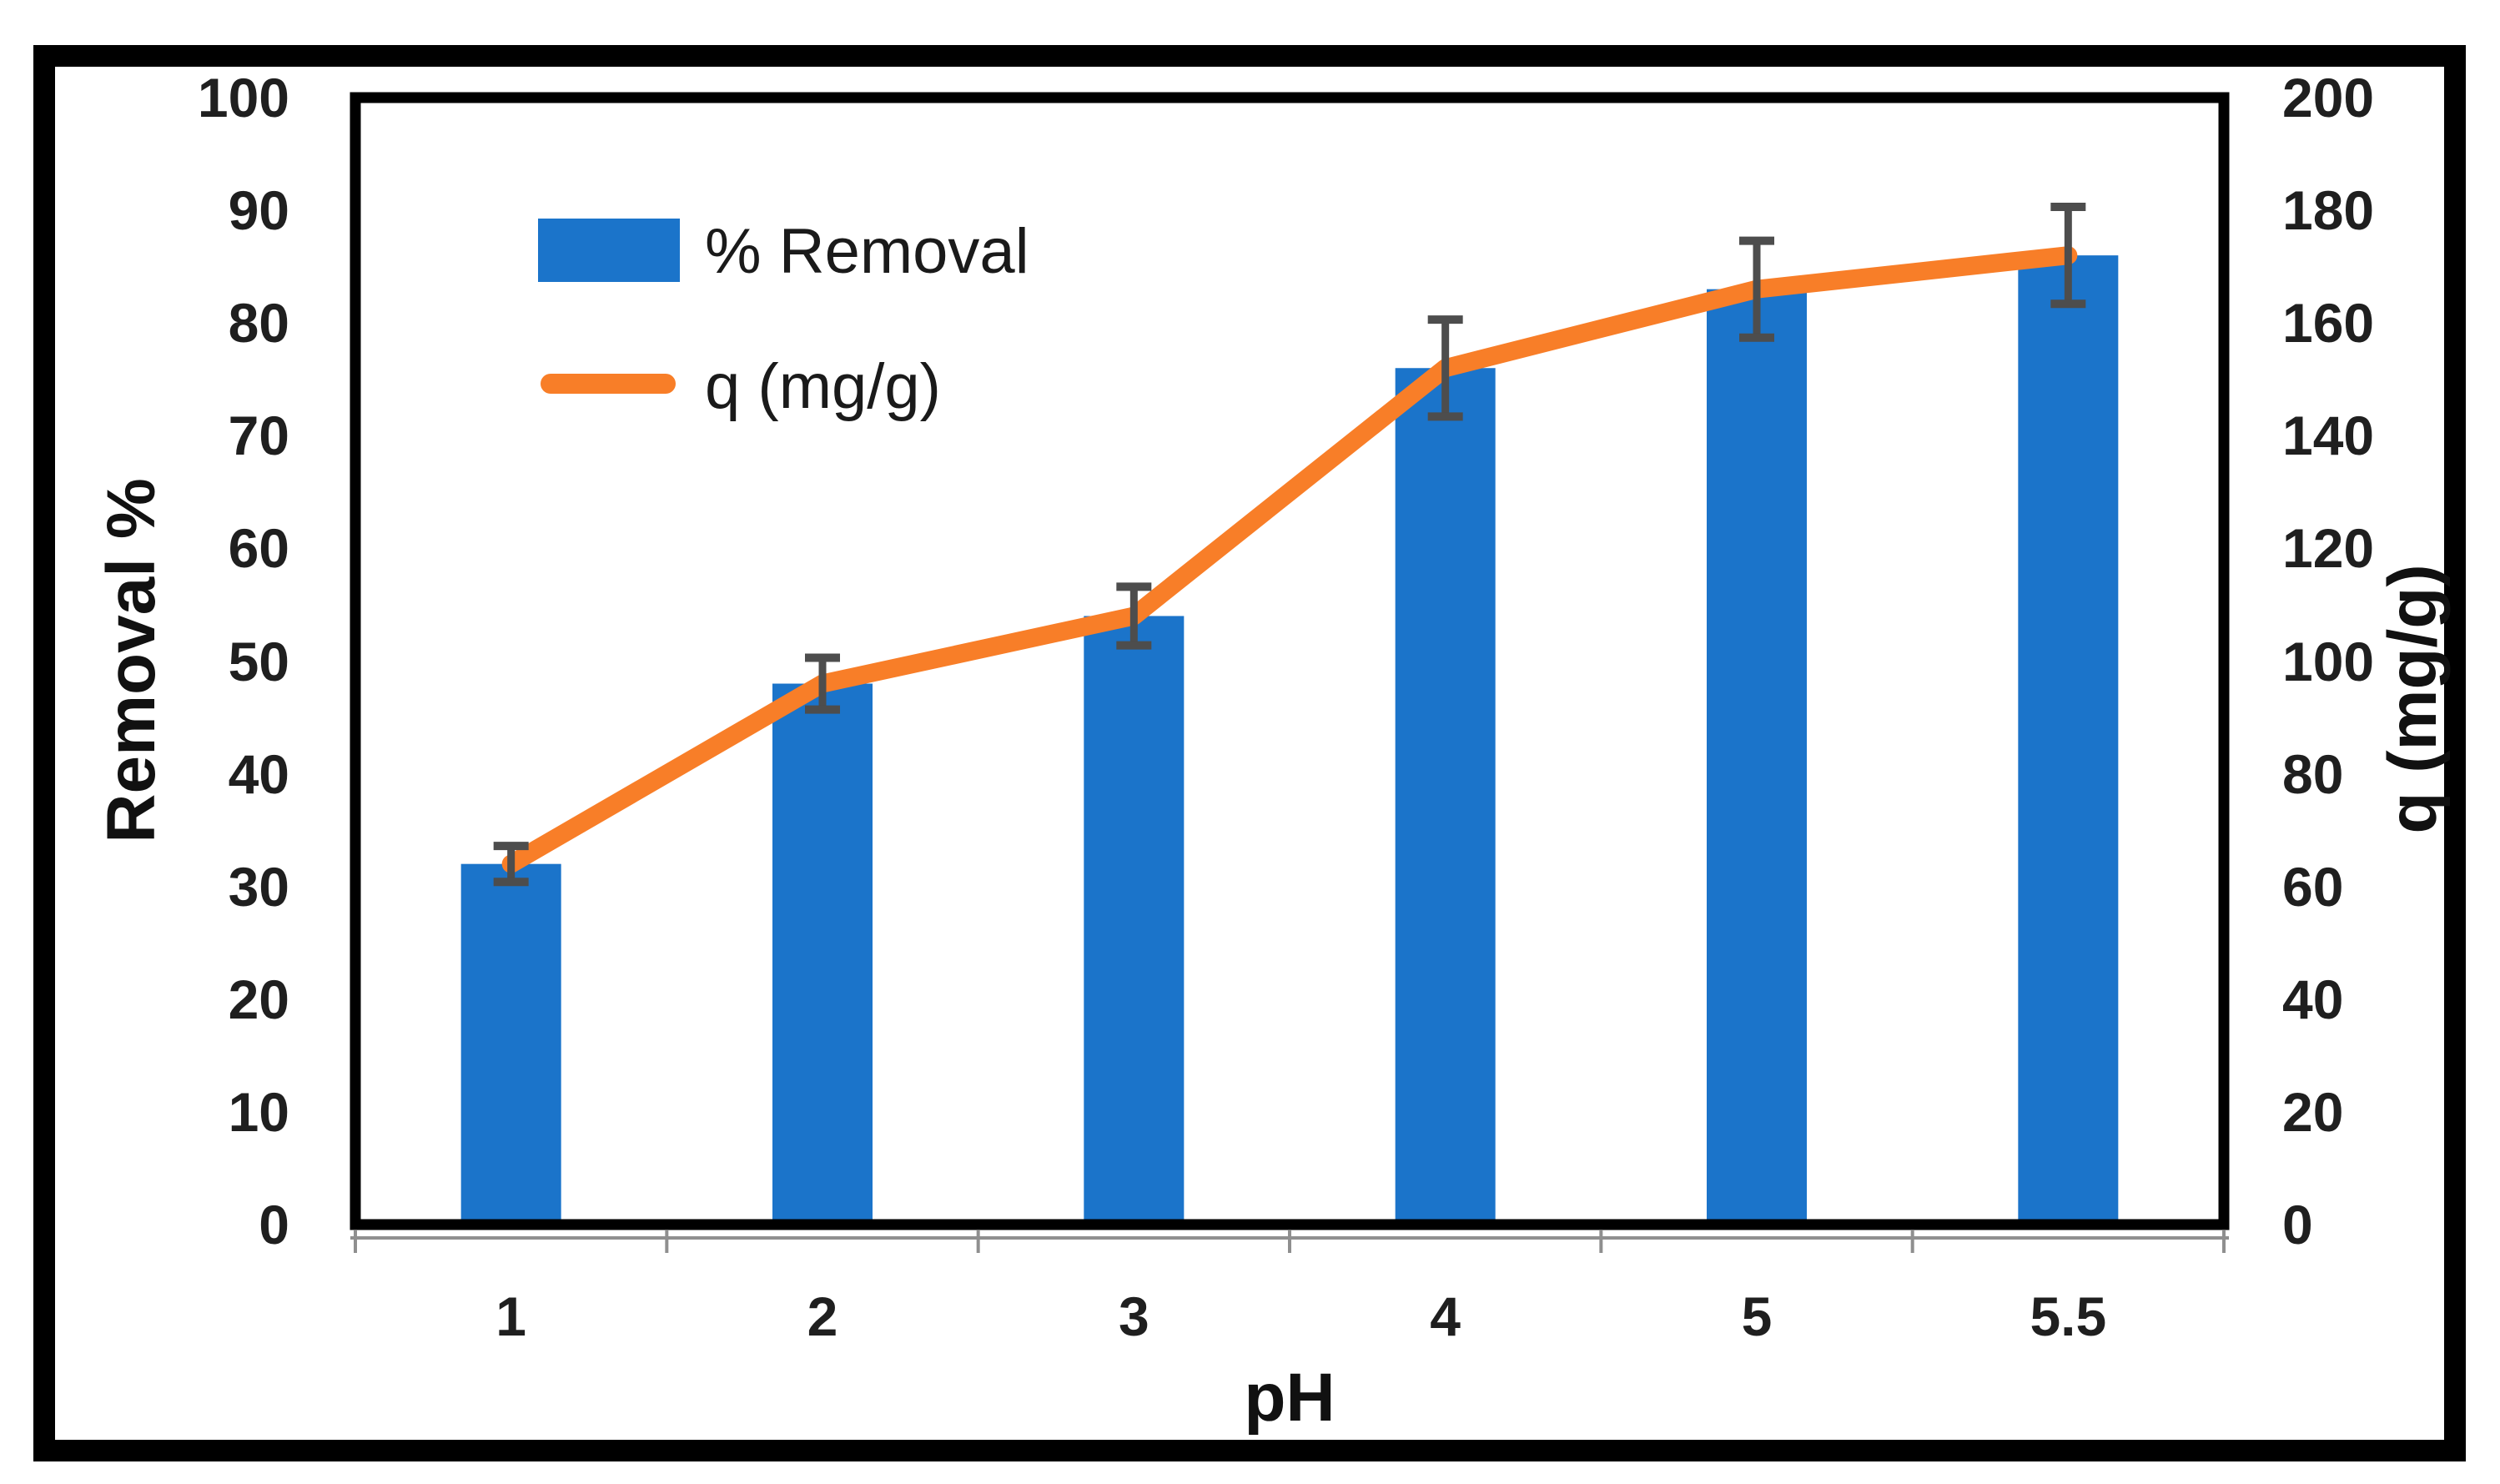  I want to click on right-axis-tick-label: 80, so click(2313, 774).